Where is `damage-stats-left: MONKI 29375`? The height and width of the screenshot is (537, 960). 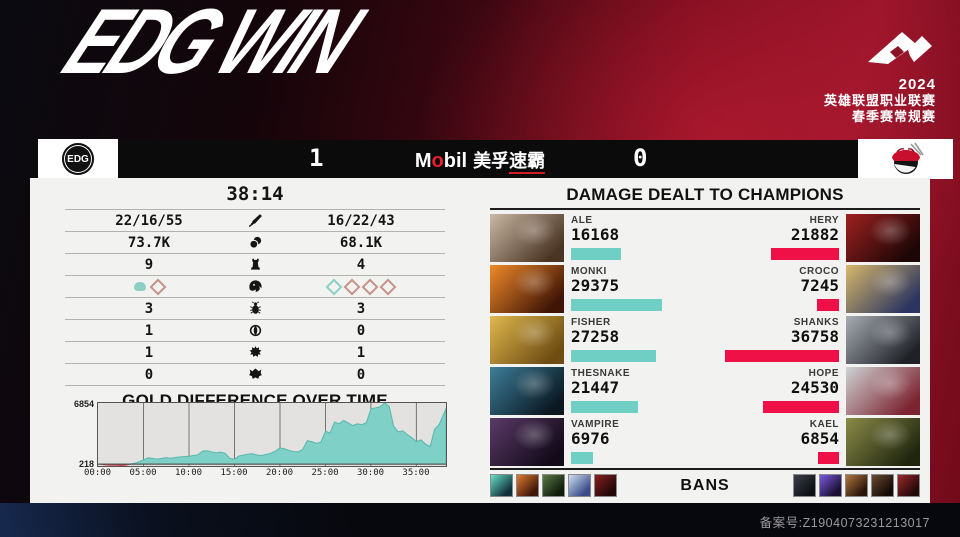
damage-stats-left: MONKI 29375 is located at coordinates (646, 289).